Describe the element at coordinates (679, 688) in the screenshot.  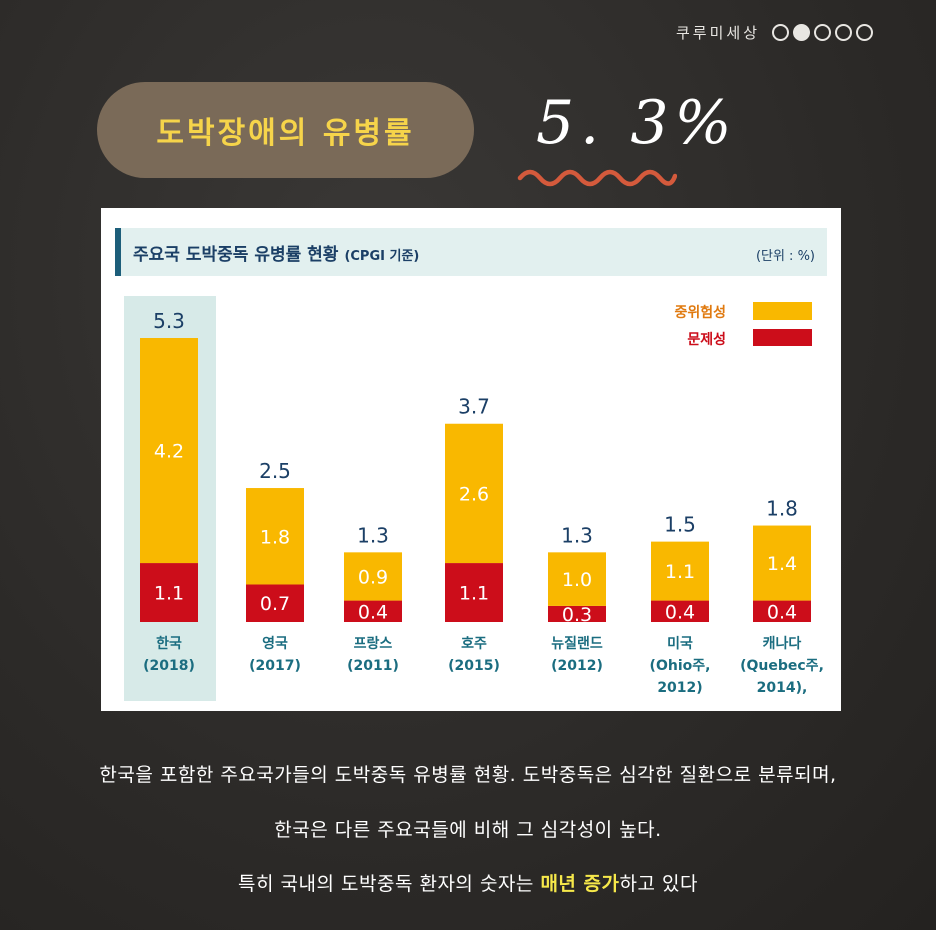
I see `category-label-5-2: 2012)` at that location.